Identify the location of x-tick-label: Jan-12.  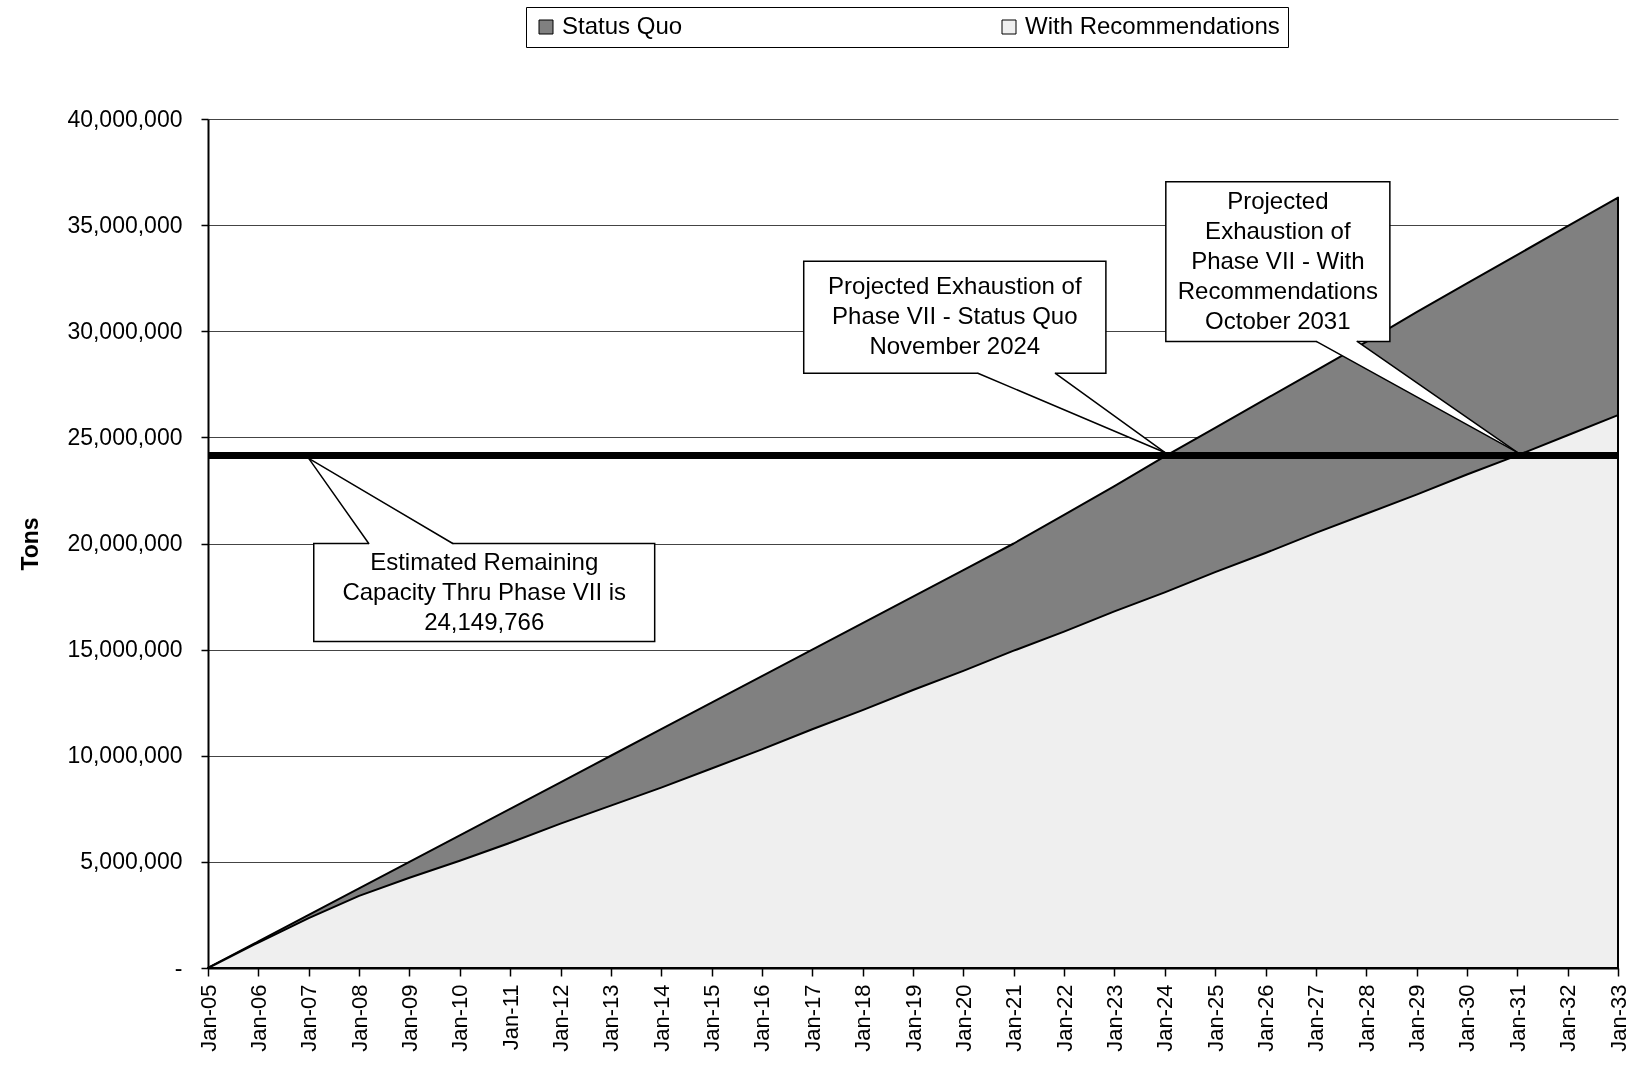
(560, 1018).